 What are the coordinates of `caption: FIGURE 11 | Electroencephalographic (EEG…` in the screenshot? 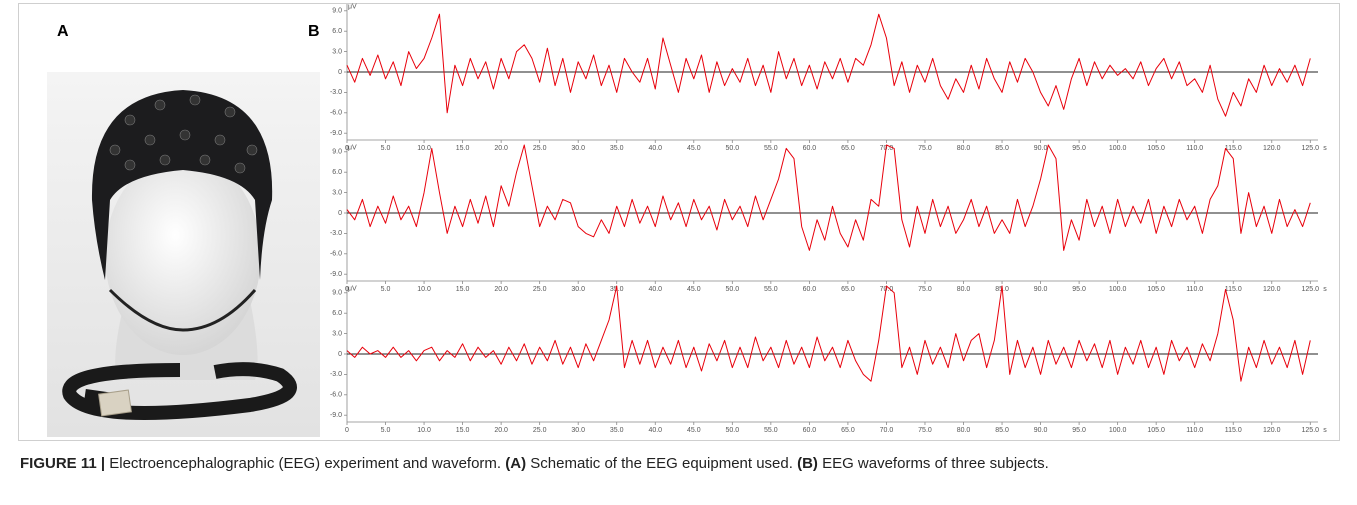 It's located at (680, 463).